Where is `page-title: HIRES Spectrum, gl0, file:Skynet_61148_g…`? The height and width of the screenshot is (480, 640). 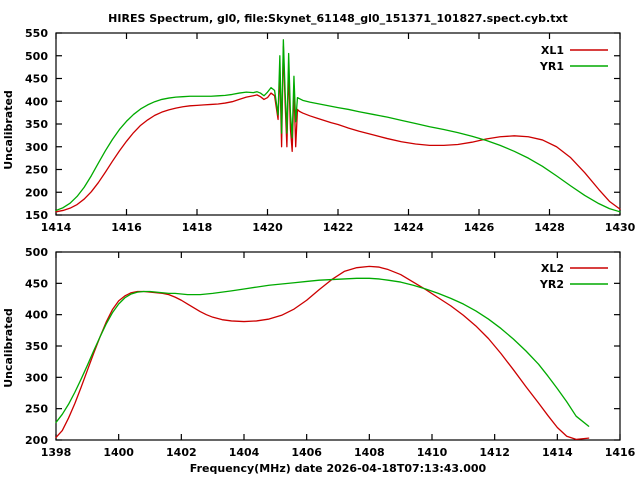
page-title: HIRES Spectrum, gl0, file:Skynet_61148_g… is located at coordinates (338, 18).